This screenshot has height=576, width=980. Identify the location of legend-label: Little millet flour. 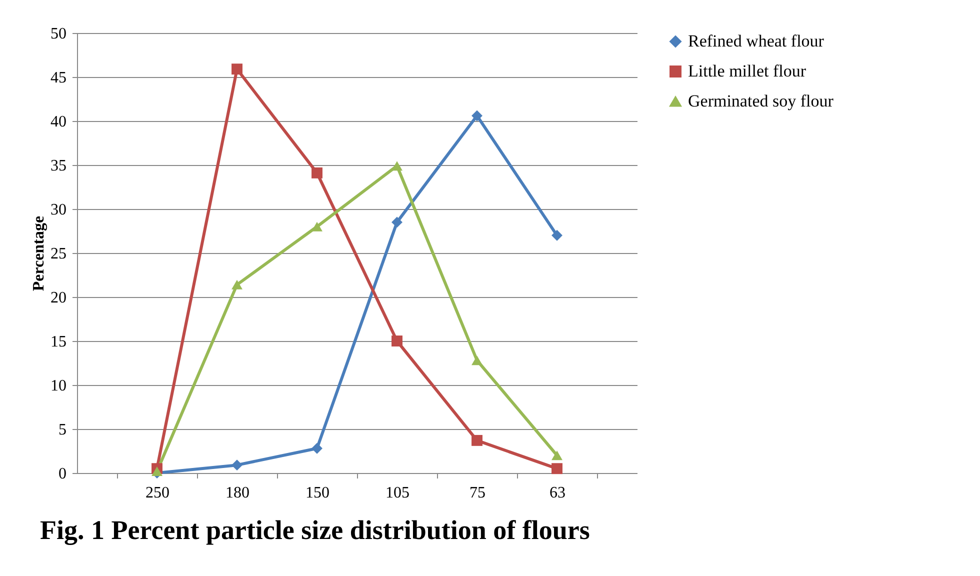
(747, 71).